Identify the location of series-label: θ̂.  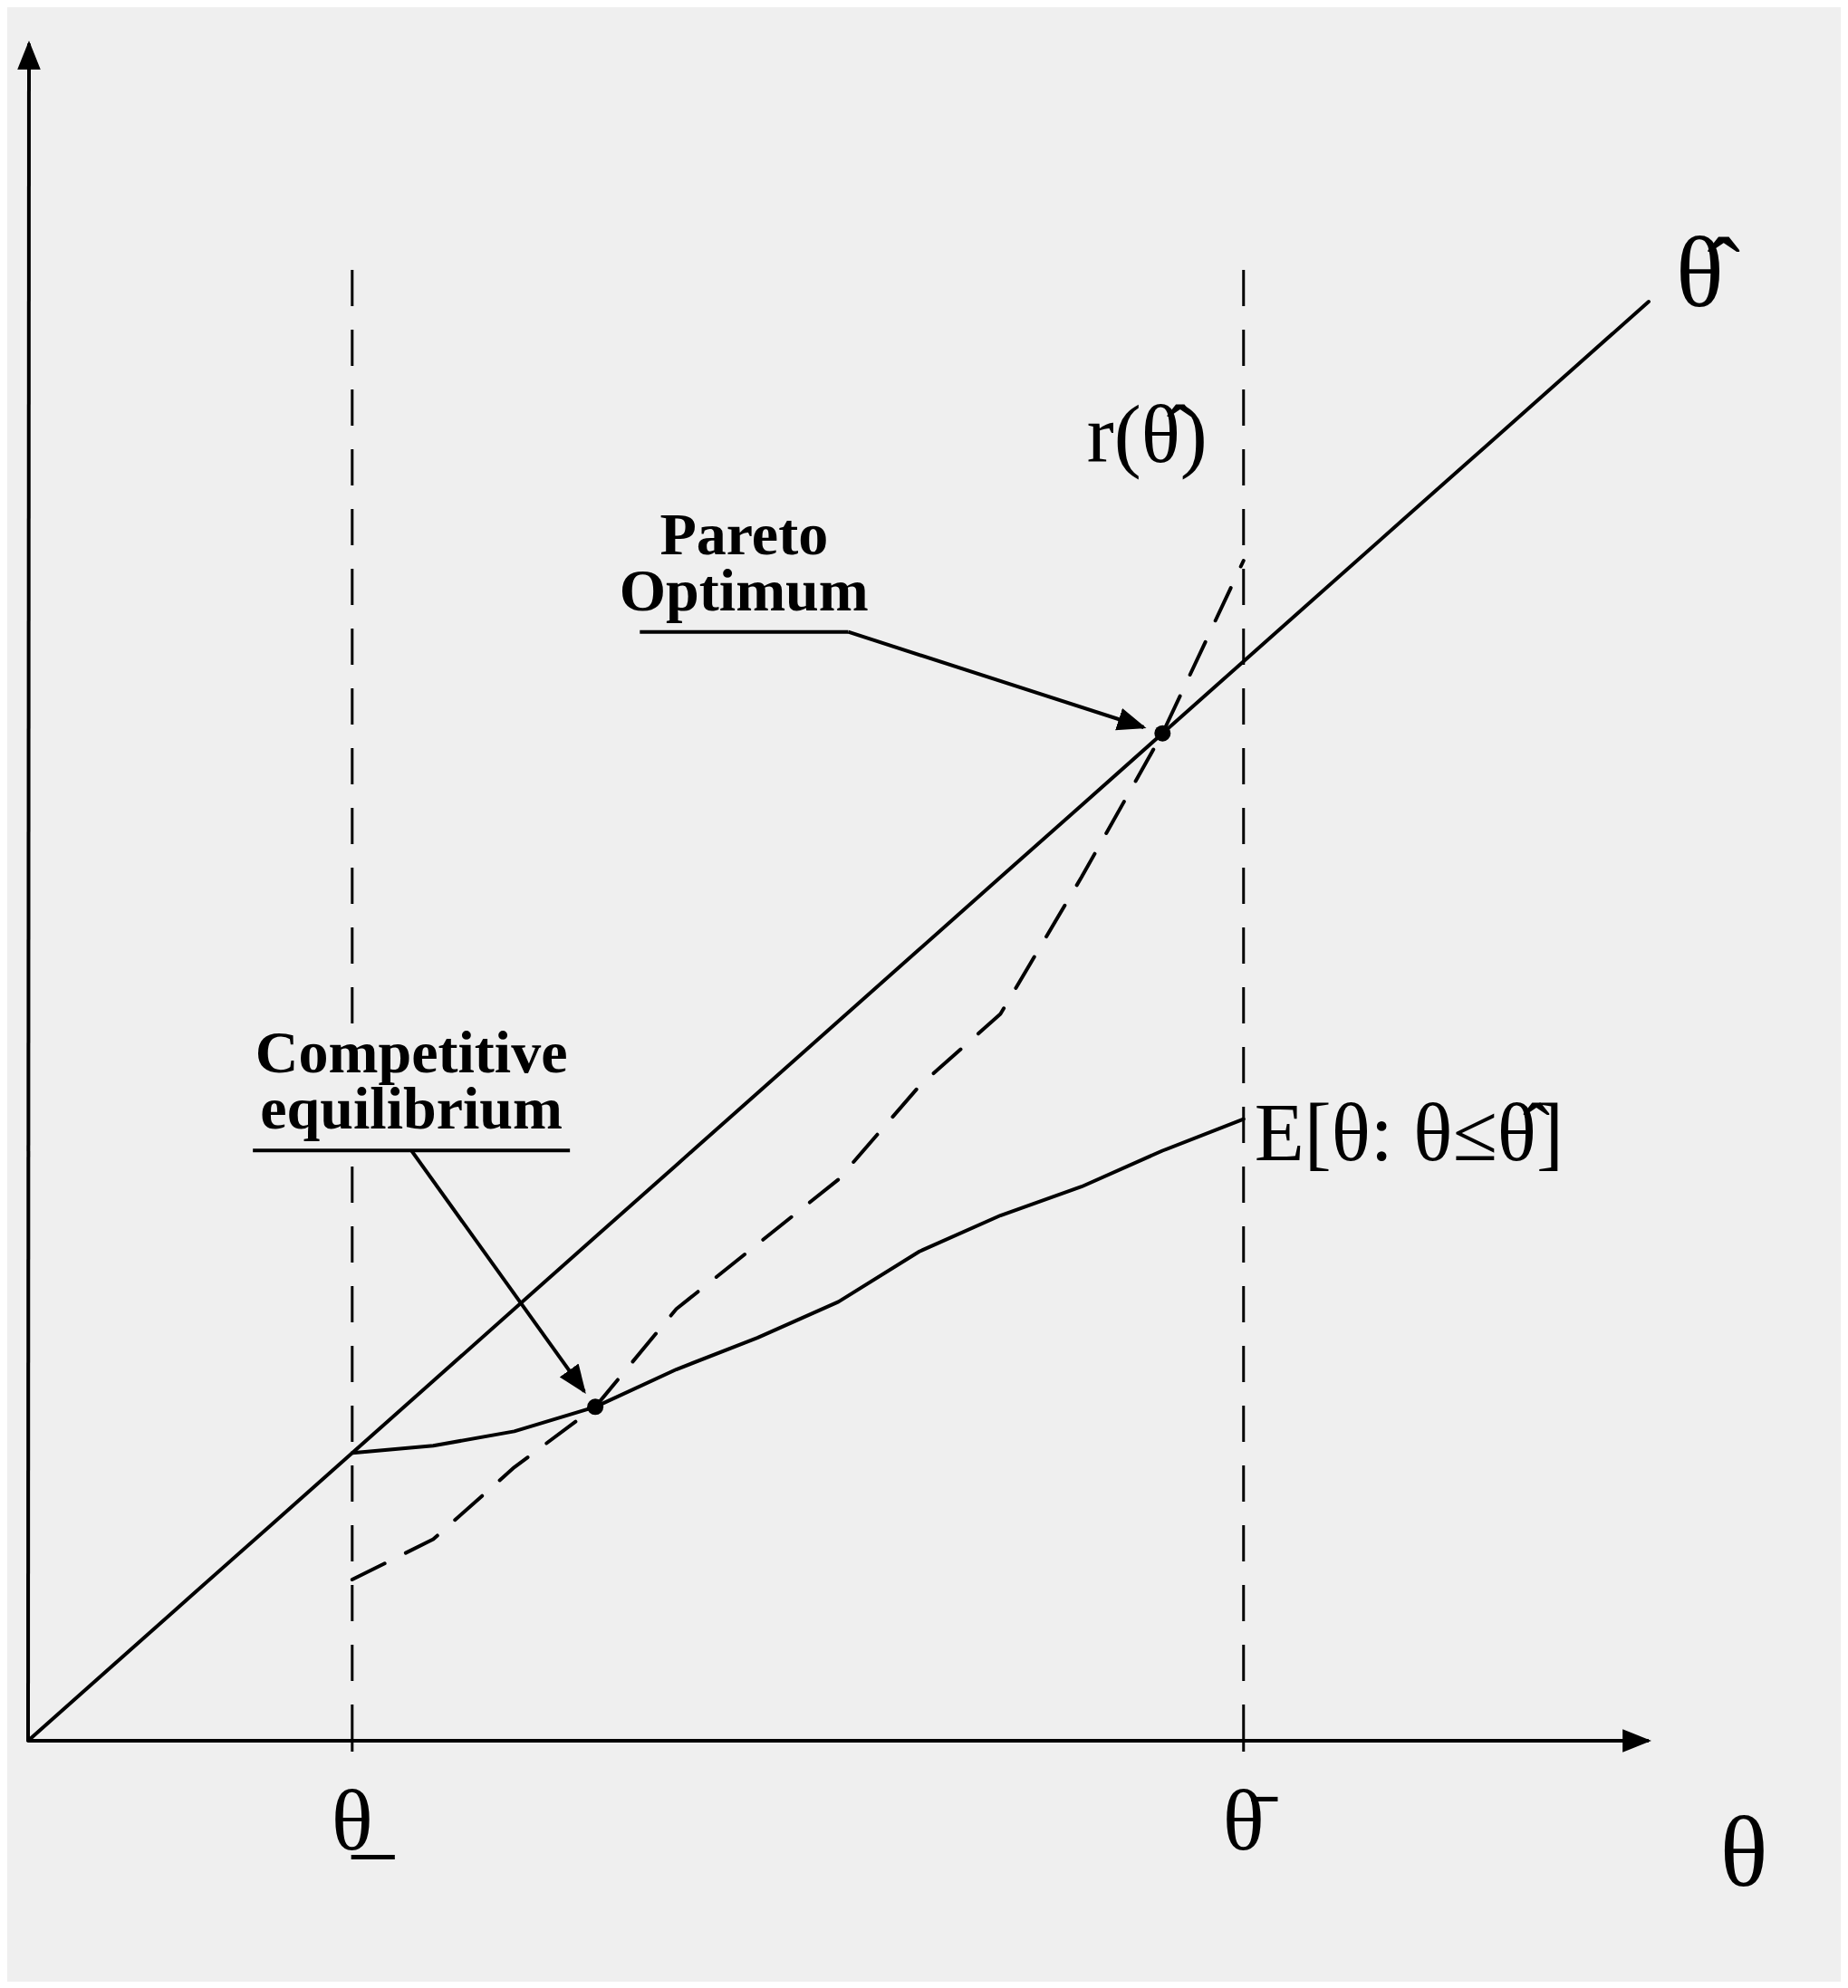
(1708, 273).